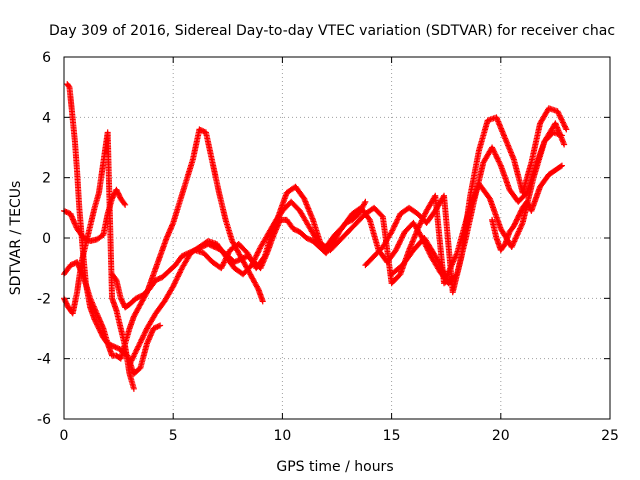  Describe the element at coordinates (46, 118) in the screenshot. I see `y-tick-label: 4` at that location.